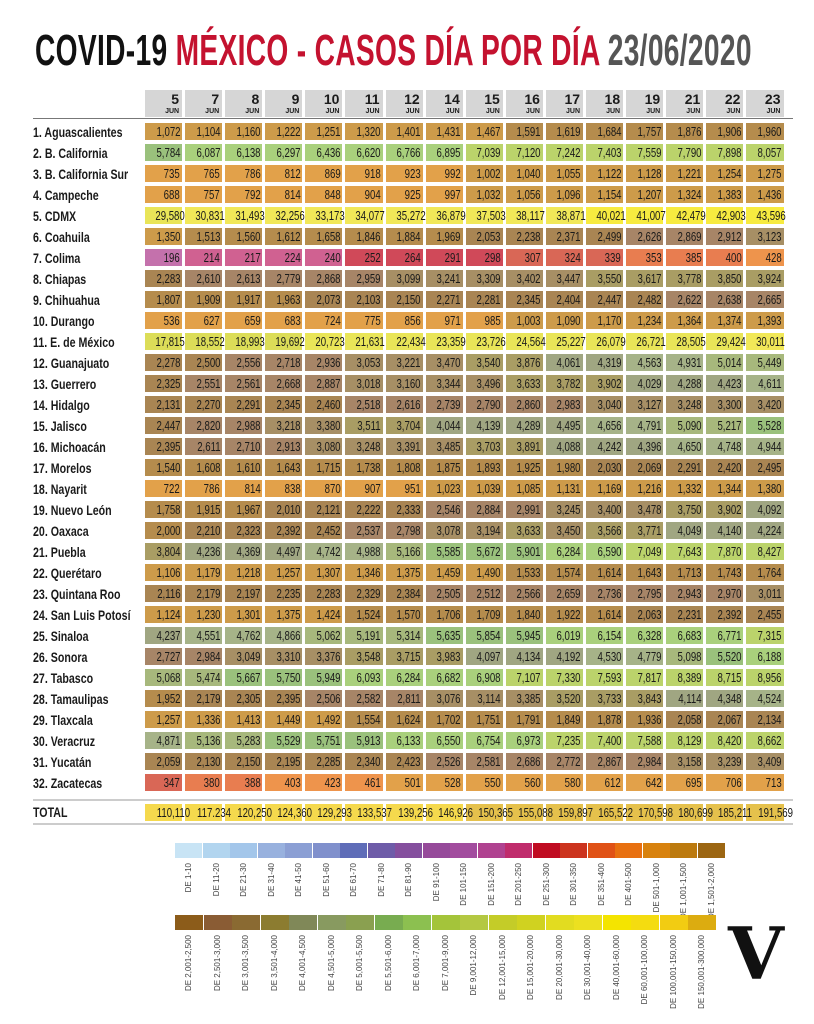  I want to click on legend-label: DE 1,001-1,500, so click(683, 891).